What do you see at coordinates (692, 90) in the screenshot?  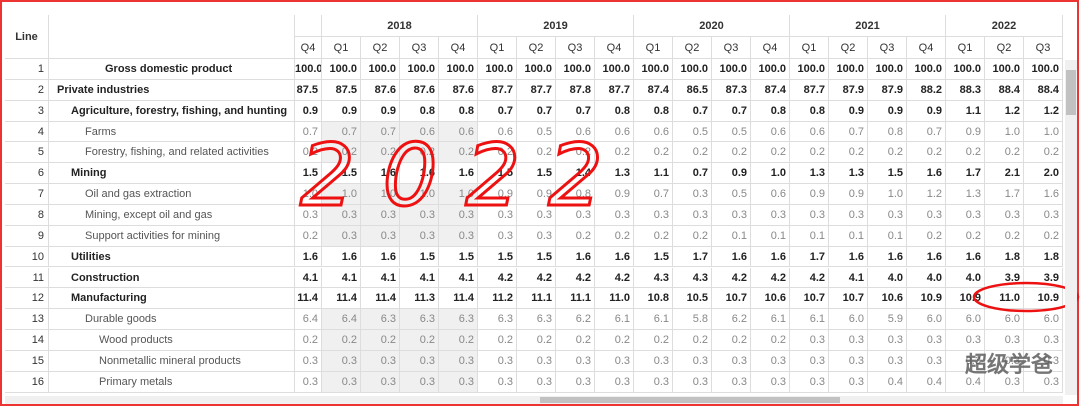 I see `value-cell: 86.5` at bounding box center [692, 90].